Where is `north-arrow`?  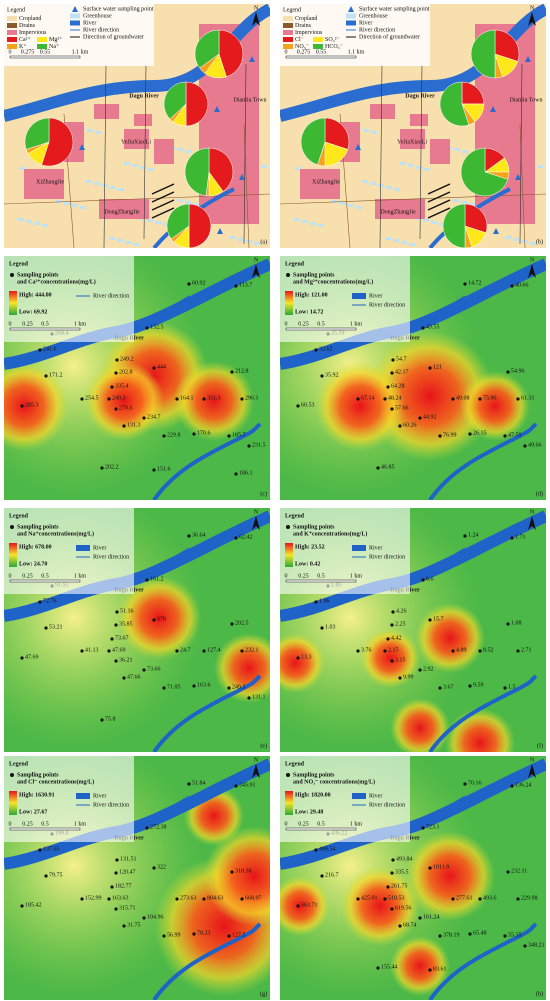
north-arrow is located at coordinates (532, 19).